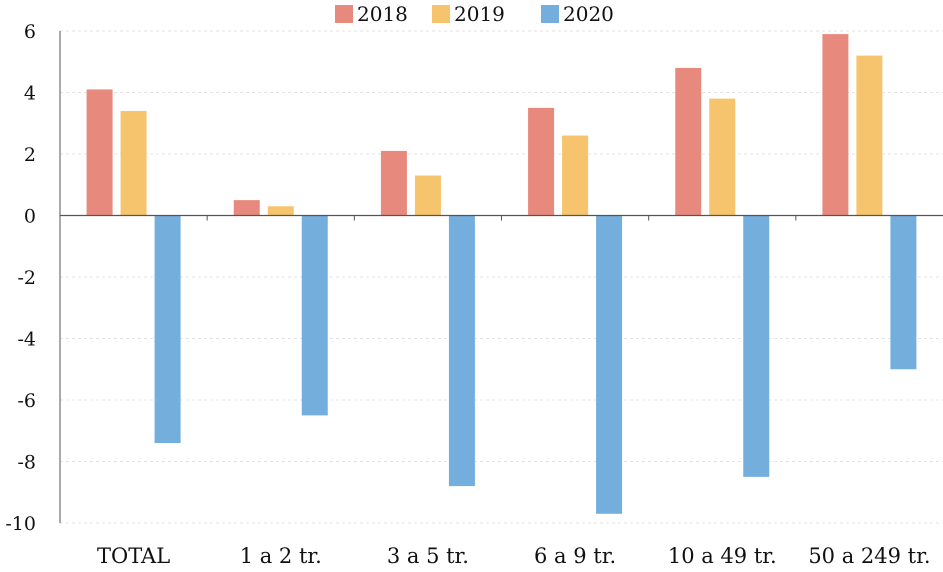 This screenshot has height=572, width=943. I want to click on y-tick-label: -4, so click(26, 340).